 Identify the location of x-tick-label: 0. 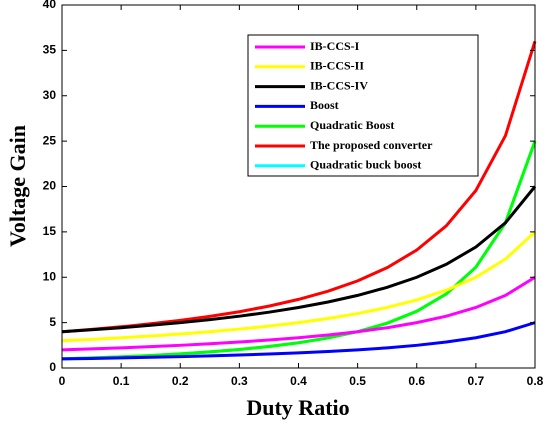
(62, 381).